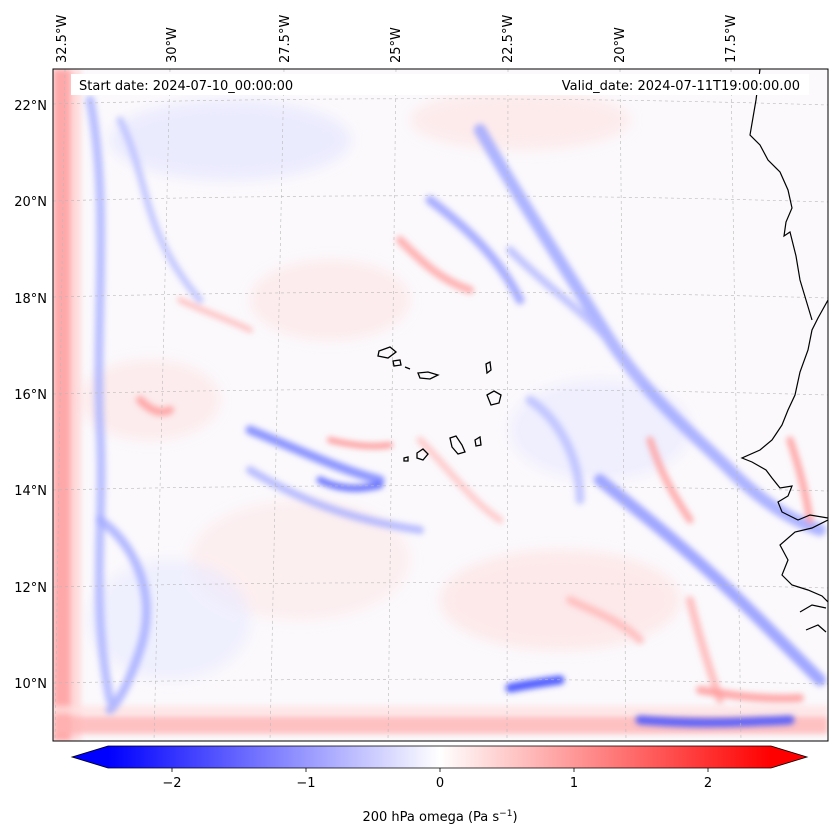  I want to click on header-box, so click(440, 84).